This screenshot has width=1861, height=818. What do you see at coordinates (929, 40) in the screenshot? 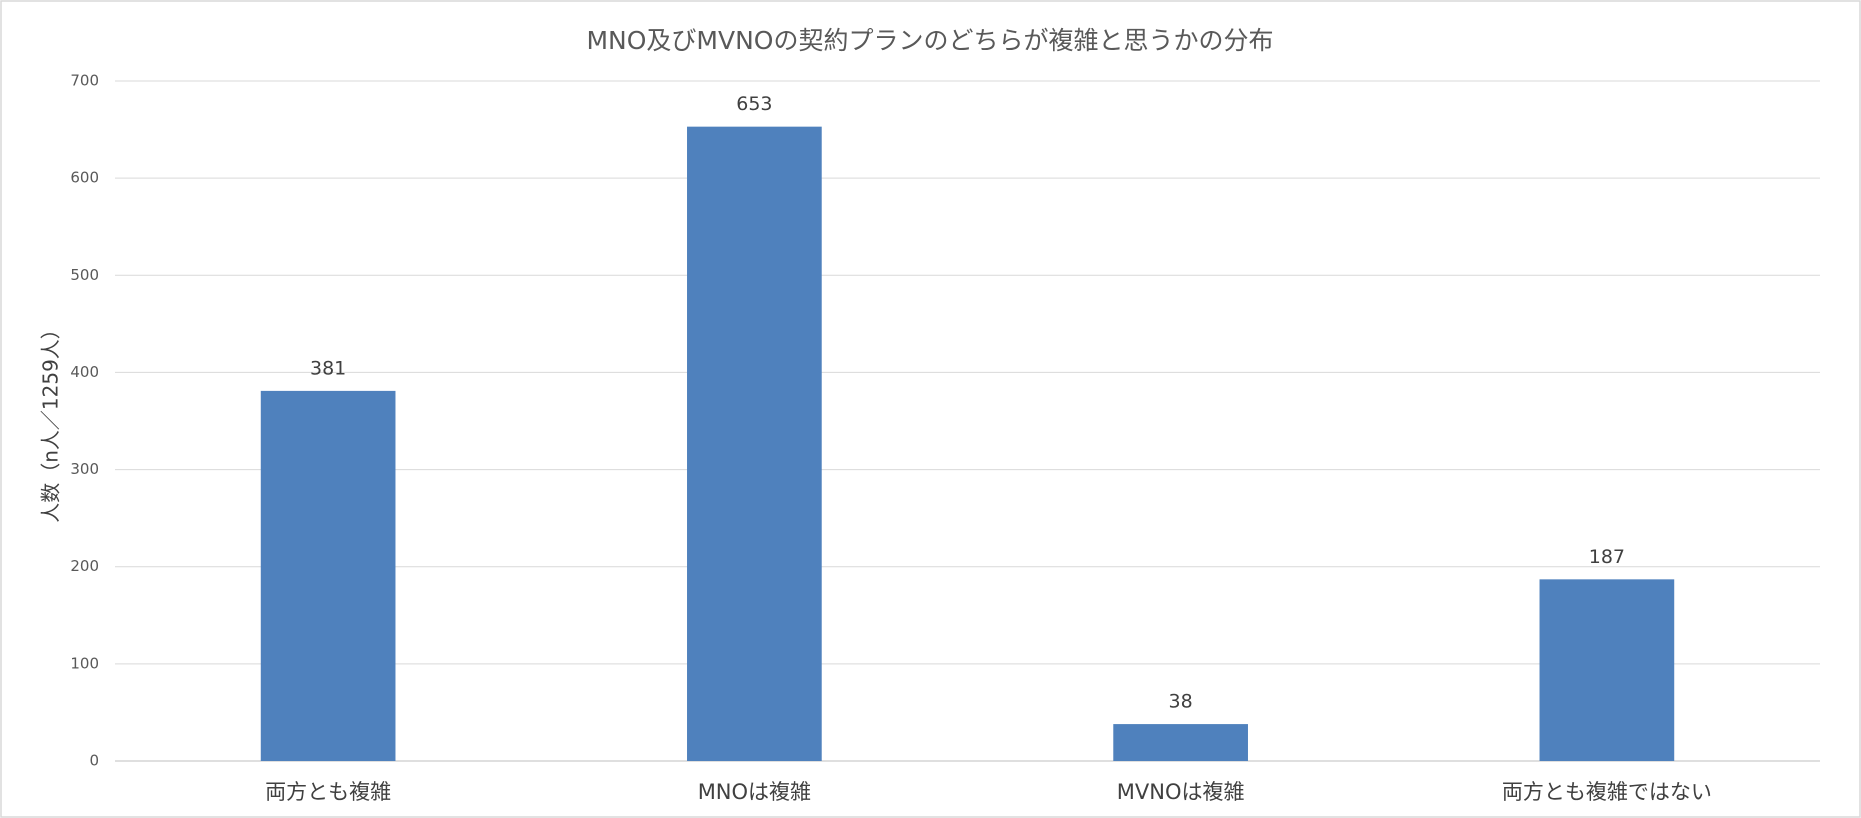
I see `chart-title: MNO及びMVNOの契約プランのどちらが複雑と思うかの分布` at bounding box center [929, 40].